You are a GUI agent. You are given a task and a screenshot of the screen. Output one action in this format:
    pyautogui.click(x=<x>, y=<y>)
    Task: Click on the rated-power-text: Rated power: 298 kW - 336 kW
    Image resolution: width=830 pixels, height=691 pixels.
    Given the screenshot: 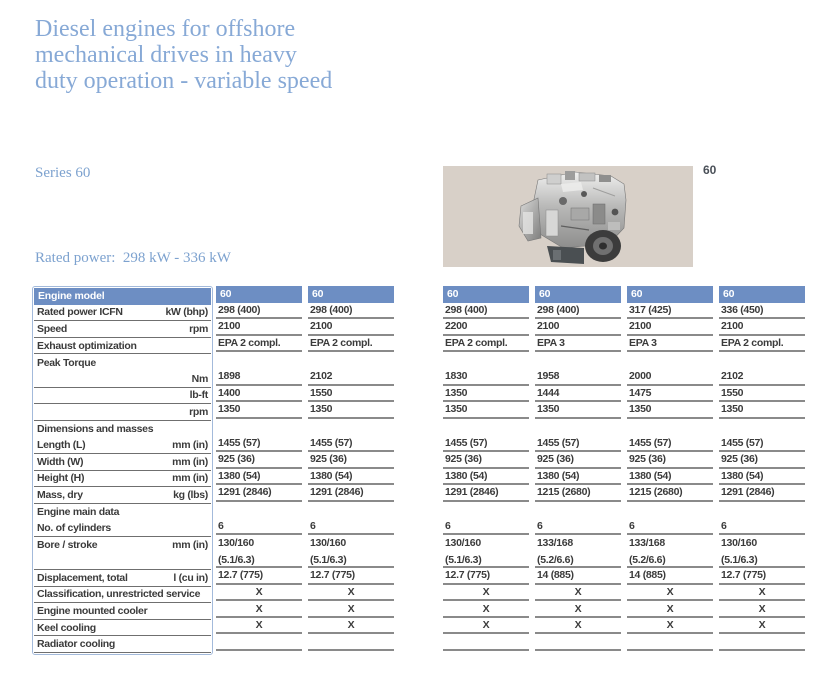 What is the action you would take?
    pyautogui.click(x=133, y=258)
    